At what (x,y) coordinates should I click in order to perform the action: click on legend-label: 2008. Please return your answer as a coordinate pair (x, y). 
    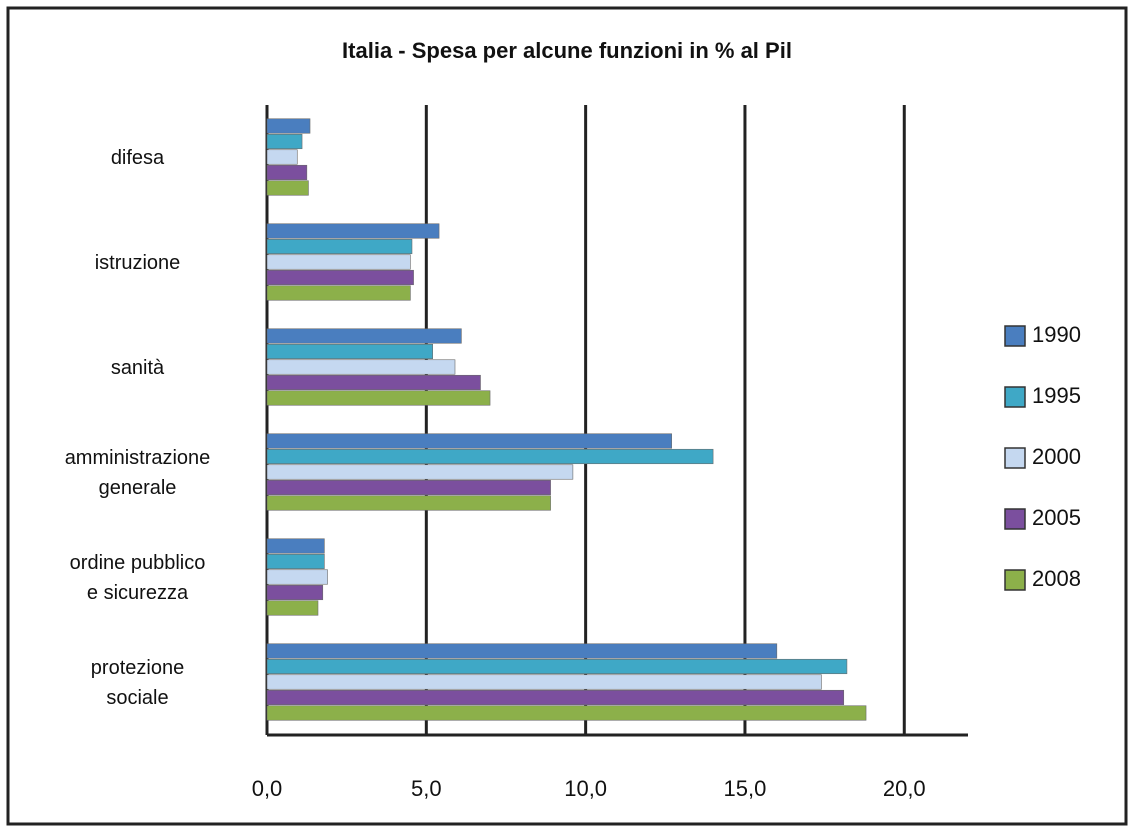
    Looking at the image, I should click on (1056, 578).